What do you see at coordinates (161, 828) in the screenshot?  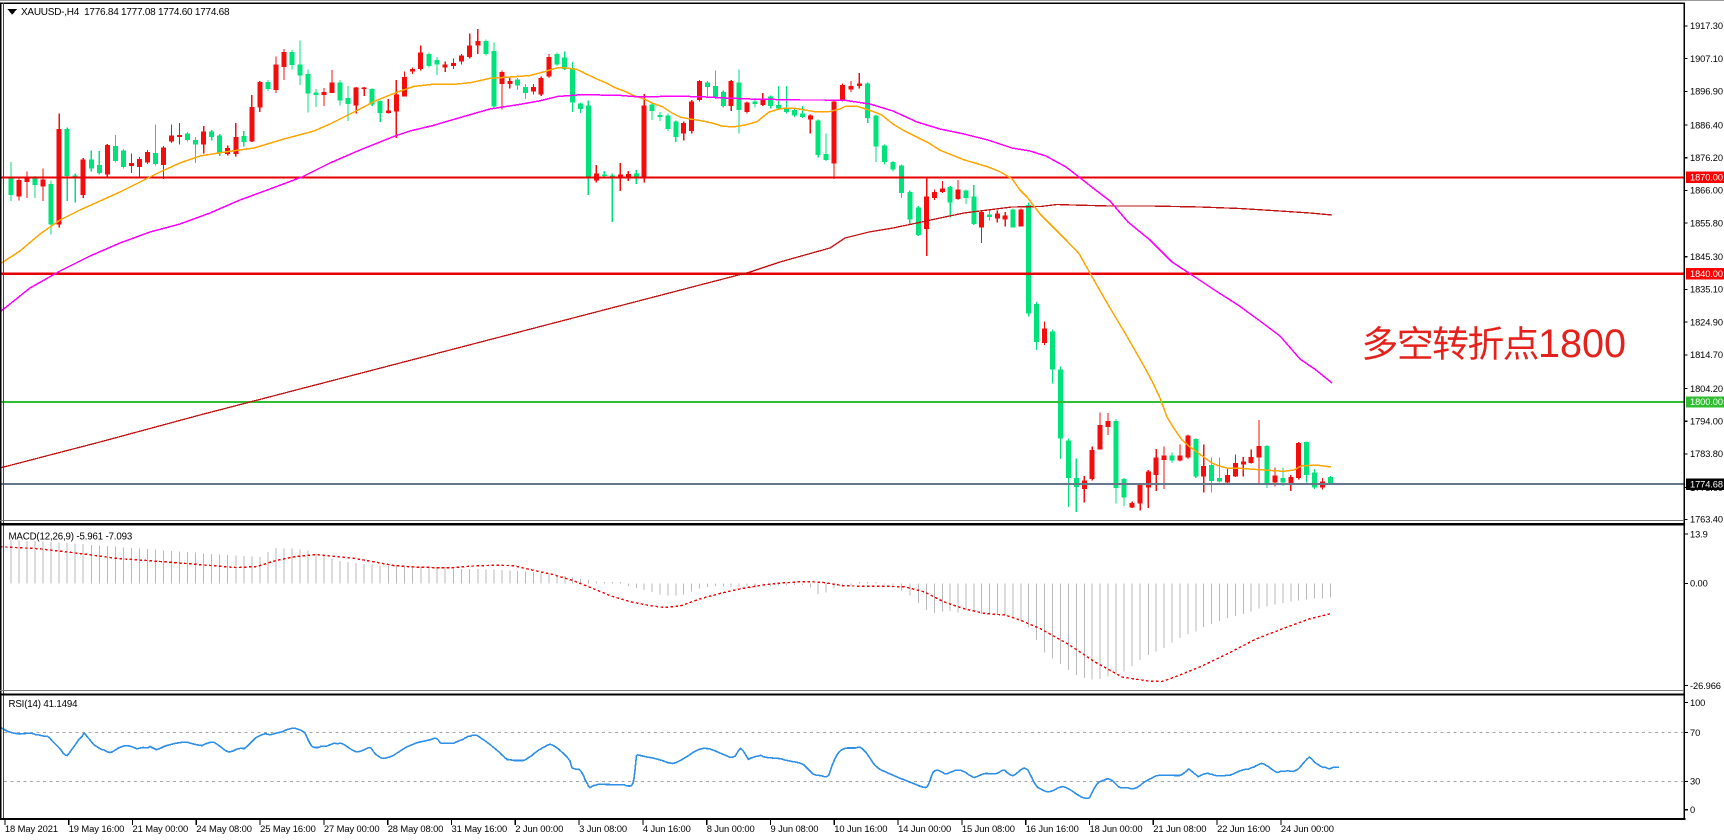 I see `svg-text: 21 May 00:00` at bounding box center [161, 828].